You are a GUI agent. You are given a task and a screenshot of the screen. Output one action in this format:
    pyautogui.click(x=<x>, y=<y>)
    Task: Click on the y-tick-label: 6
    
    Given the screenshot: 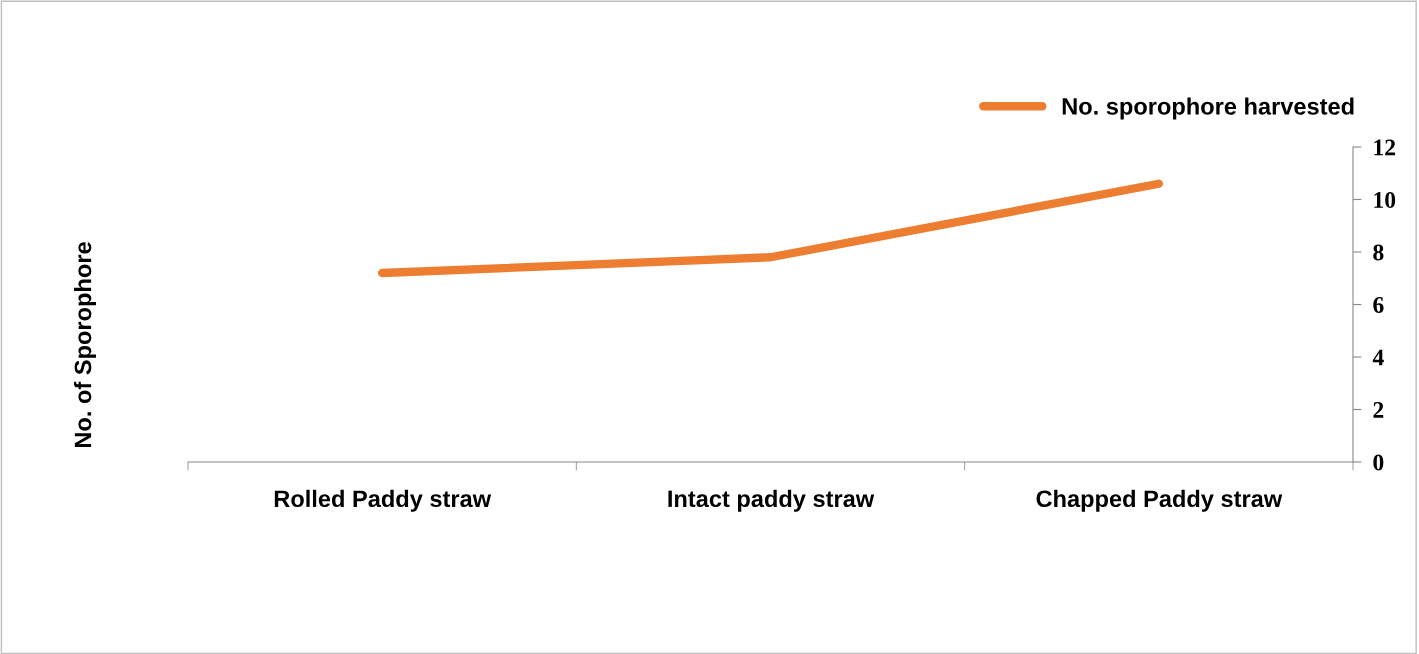 What is the action you would take?
    pyautogui.click(x=1378, y=305)
    